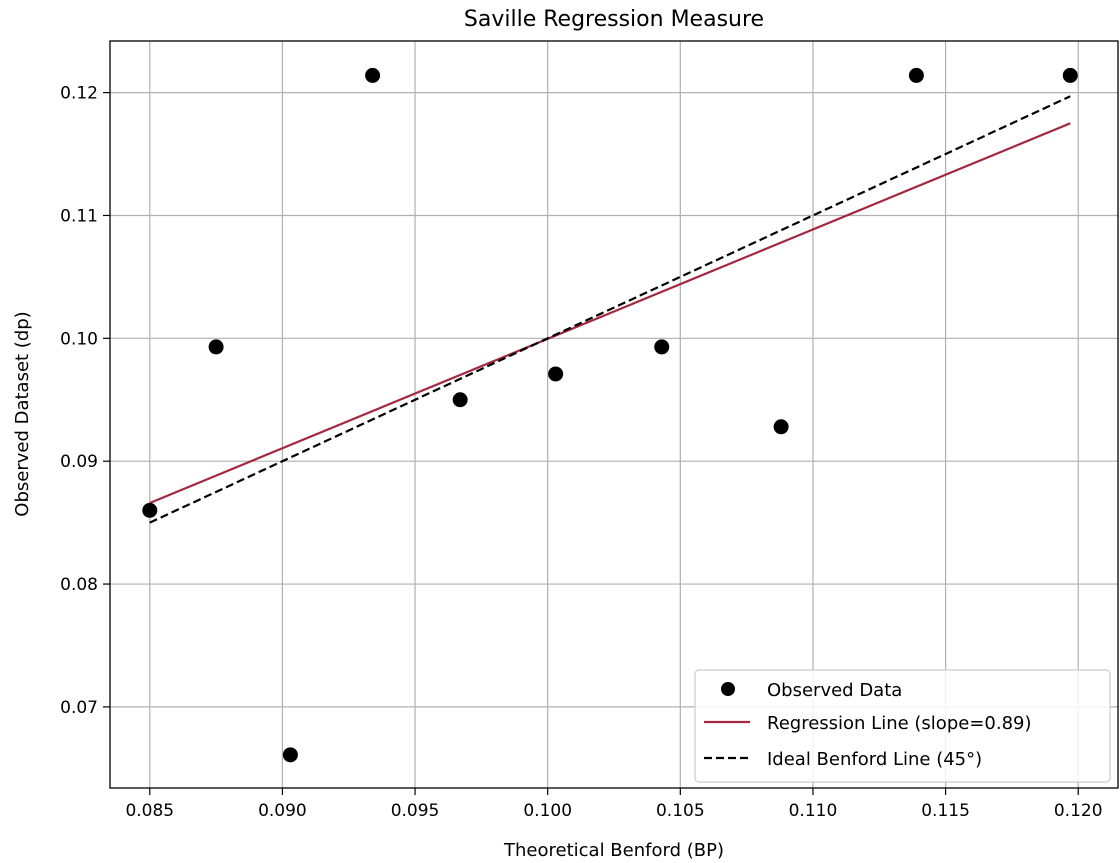 The height and width of the screenshot is (863, 1120). What do you see at coordinates (547, 811) in the screenshot?
I see `x-tick-label: 0.100` at bounding box center [547, 811].